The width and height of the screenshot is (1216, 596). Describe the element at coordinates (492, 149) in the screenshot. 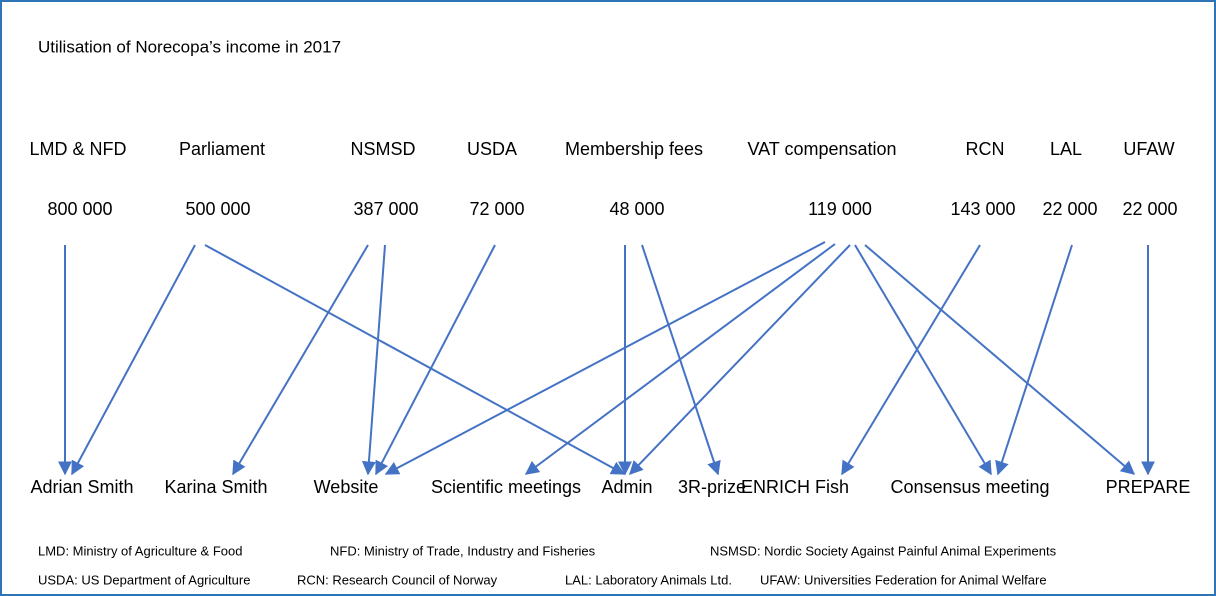

I see `source-name: USDA` at that location.